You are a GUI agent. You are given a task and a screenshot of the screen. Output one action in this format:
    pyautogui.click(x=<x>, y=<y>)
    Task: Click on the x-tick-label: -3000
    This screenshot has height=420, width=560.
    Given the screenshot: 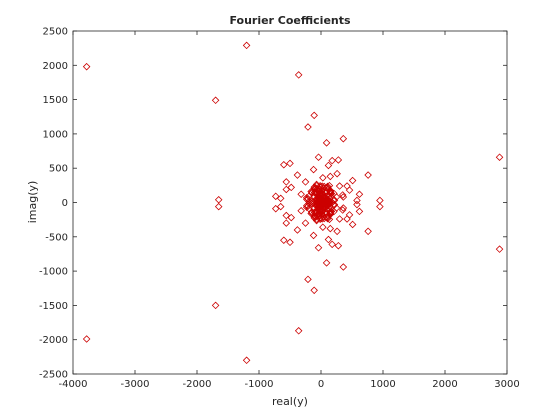 What is the action you would take?
    pyautogui.click(x=134, y=384)
    